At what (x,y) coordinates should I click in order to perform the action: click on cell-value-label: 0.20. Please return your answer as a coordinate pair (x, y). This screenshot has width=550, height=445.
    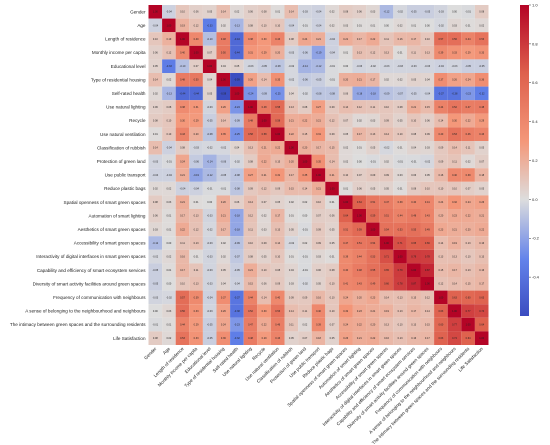
    Looking at the image, I should click on (223, 202).